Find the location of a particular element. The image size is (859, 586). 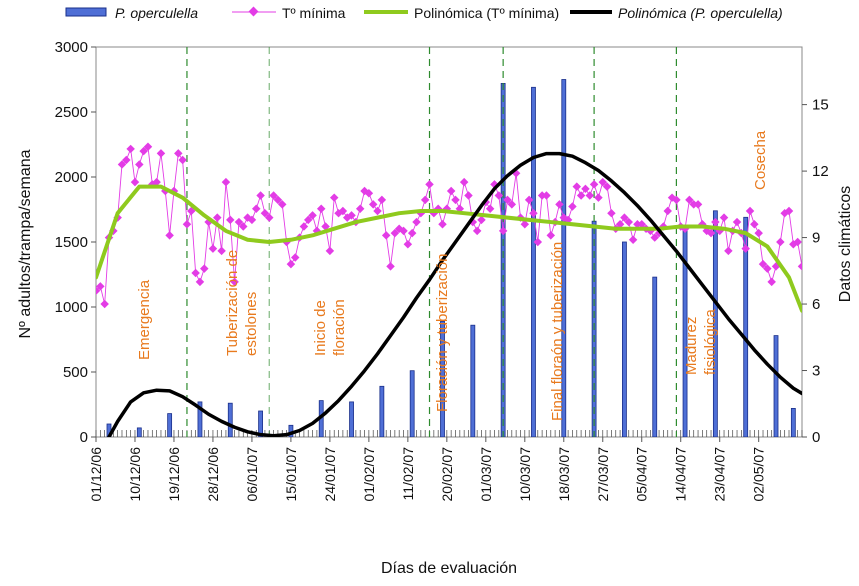

x-tick-label: 15/01/07 is located at coordinates (291, 474).